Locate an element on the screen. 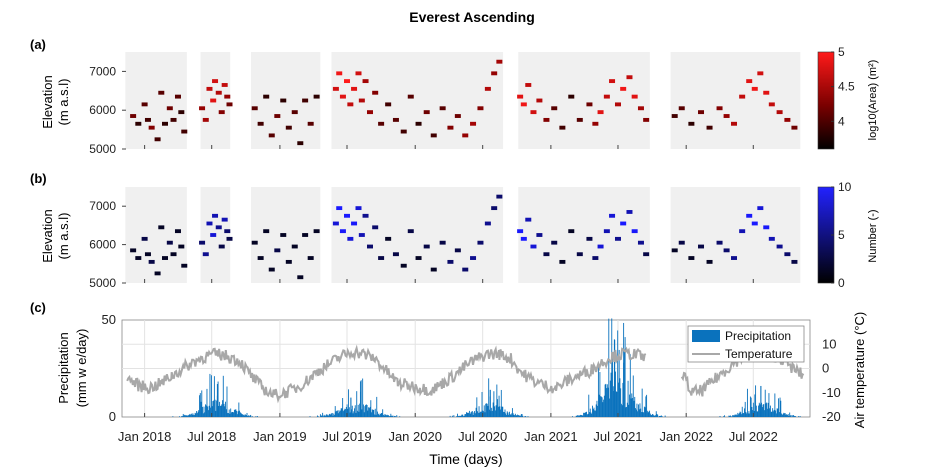  colorbar-tick-label: 10 is located at coordinates (845, 187).